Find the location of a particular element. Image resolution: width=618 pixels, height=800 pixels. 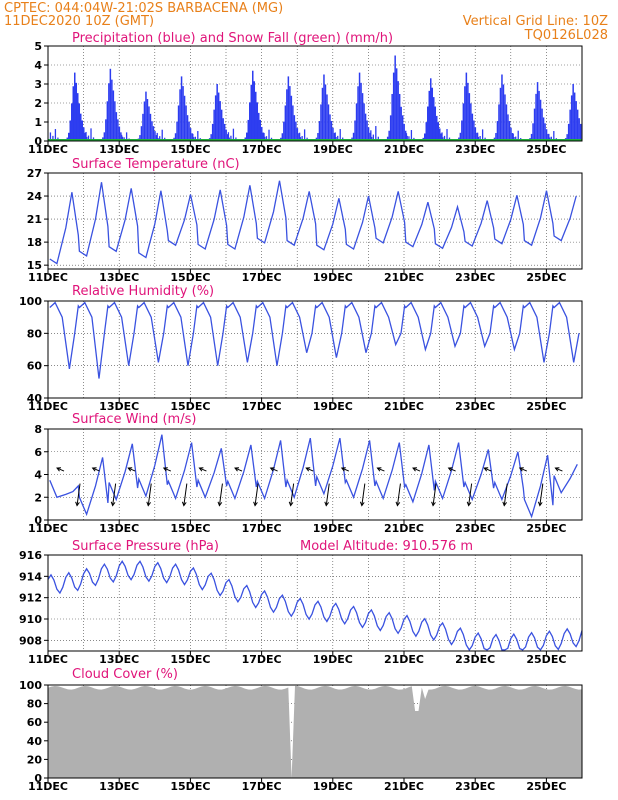

temp-ytick-label: 24 is located at coordinates (35, 196).